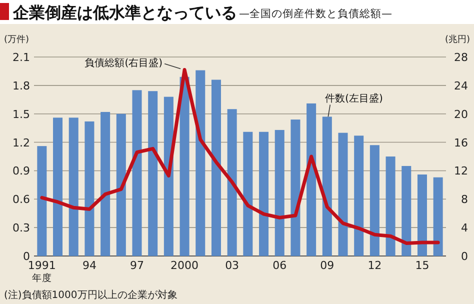 This screenshot has width=474, height=304. Describe the element at coordinates (21, 228) in the screenshot. I see `y-tick-label: 0.3` at that location.